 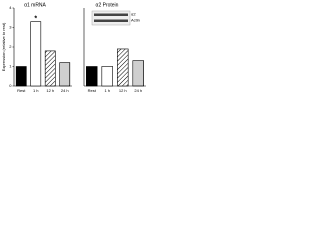 I want to click on y-tick-label: 2, so click(x=10, y=46).